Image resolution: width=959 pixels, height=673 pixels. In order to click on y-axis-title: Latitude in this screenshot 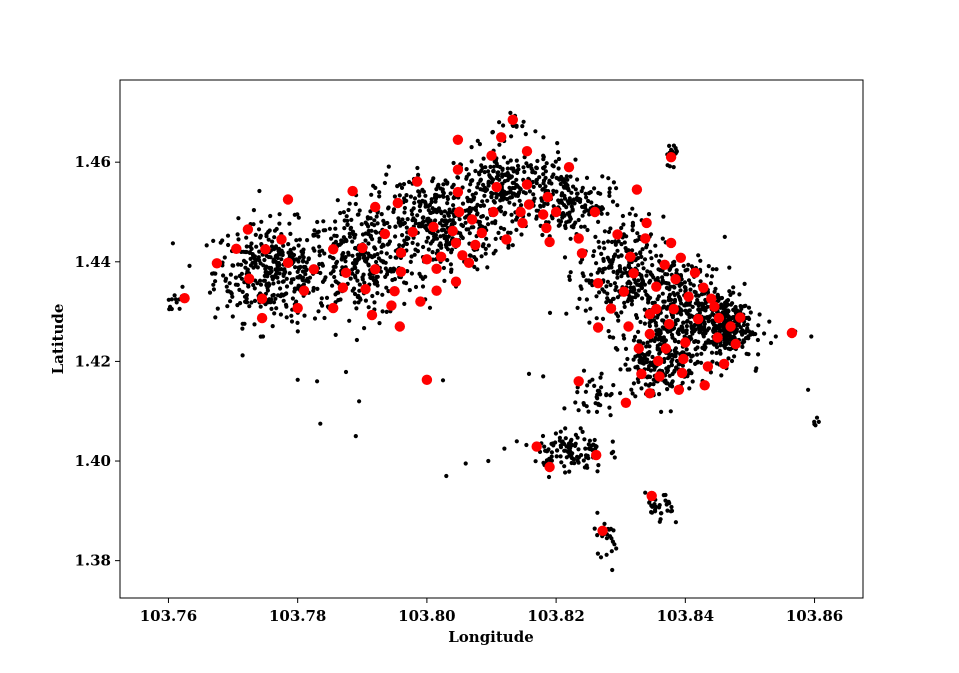, I will do `click(58, 339)`.